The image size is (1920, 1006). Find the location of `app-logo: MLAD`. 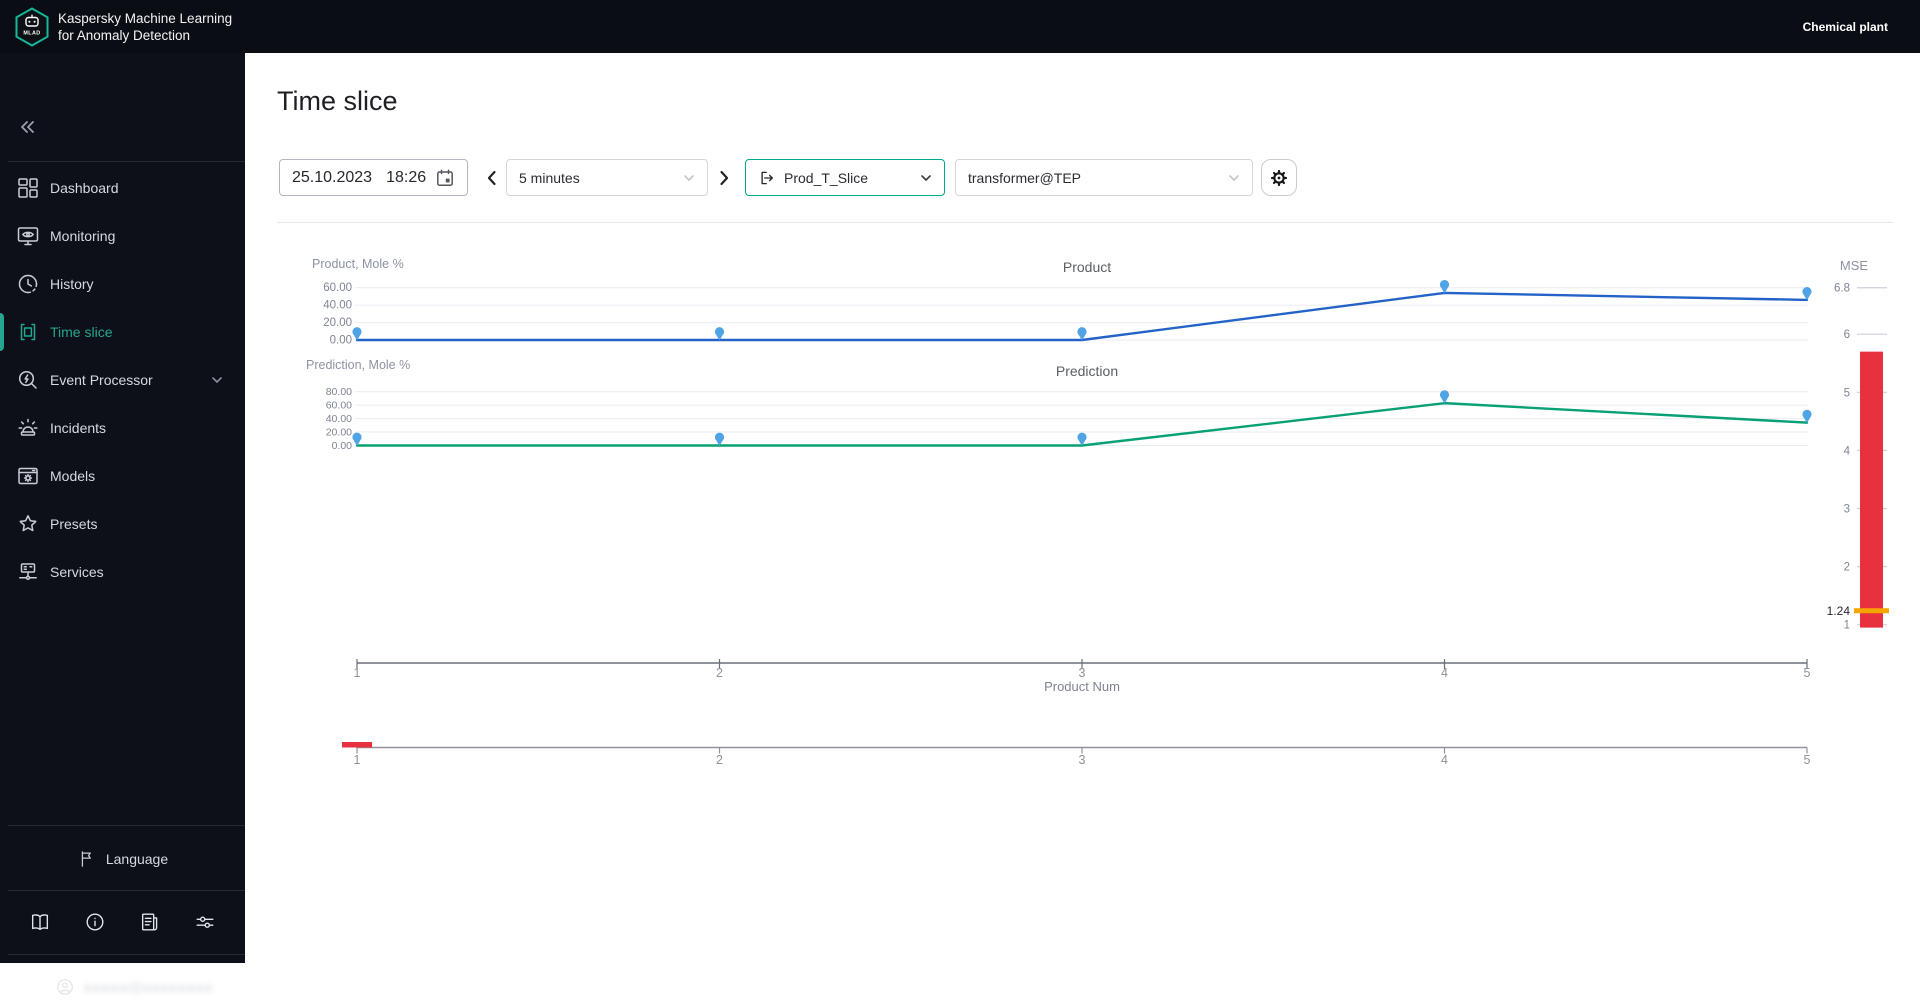

app-logo: MLAD is located at coordinates (32, 26).